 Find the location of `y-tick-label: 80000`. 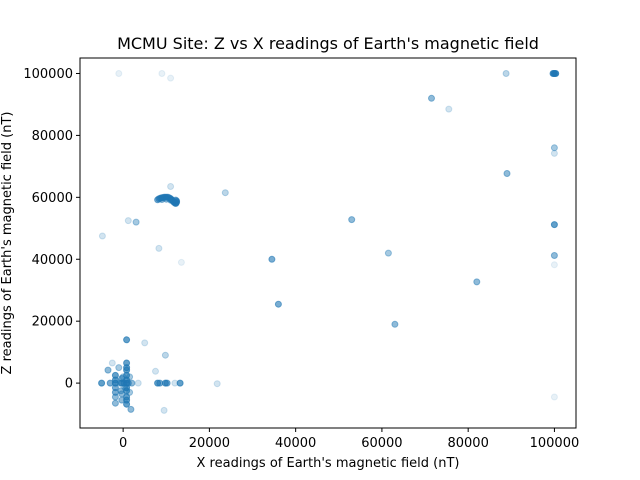

y-tick-label: 80000 is located at coordinates (52, 136).